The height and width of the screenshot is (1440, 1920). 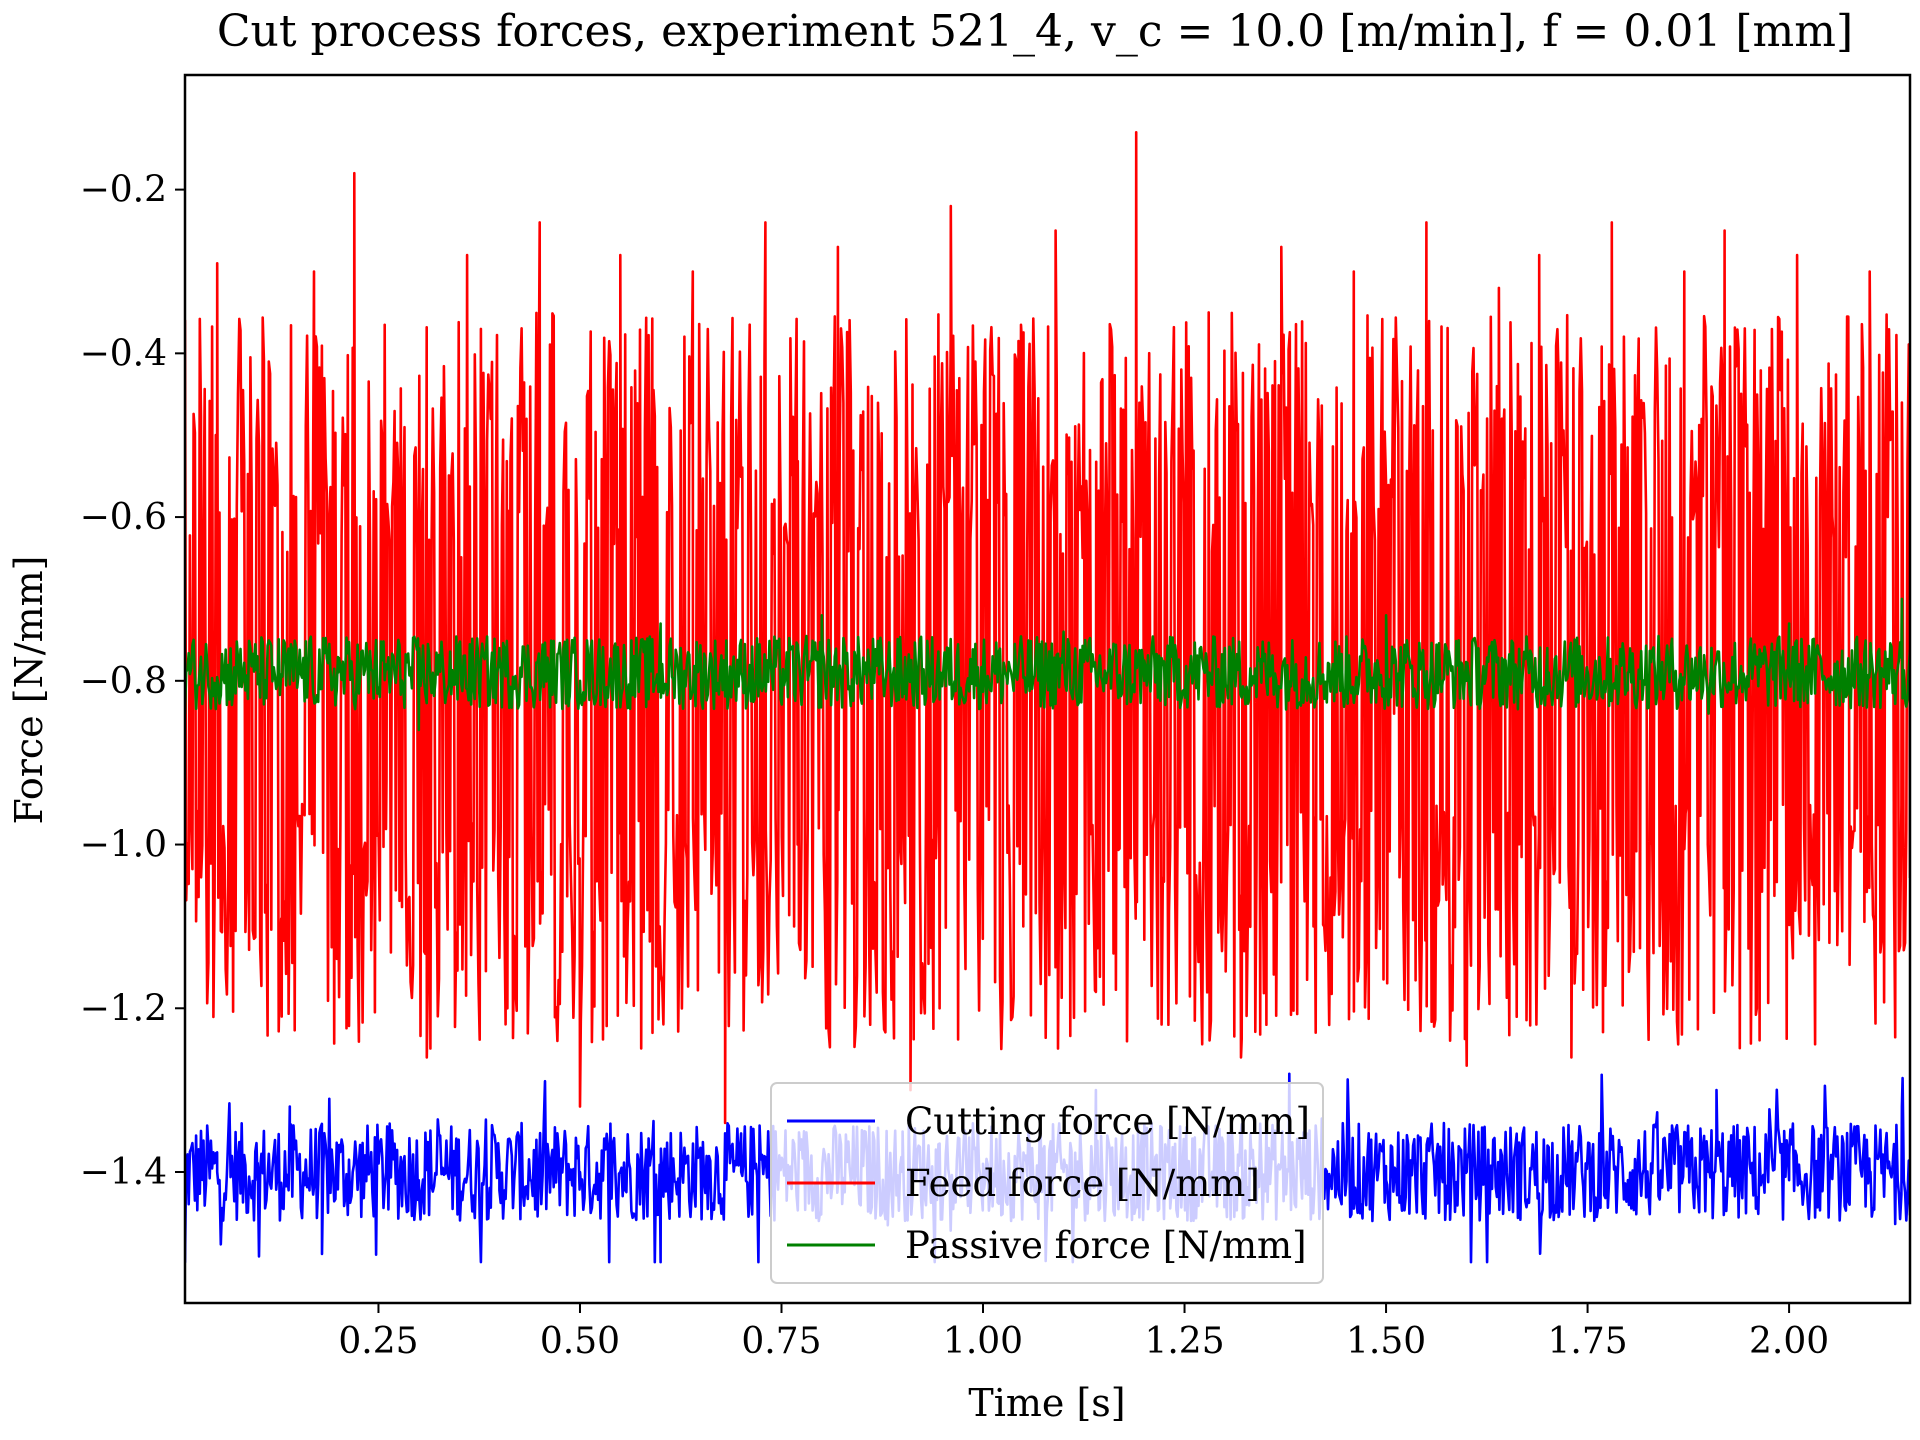 I want to click on x-tick-label: 0.75, so click(x=781, y=1341).